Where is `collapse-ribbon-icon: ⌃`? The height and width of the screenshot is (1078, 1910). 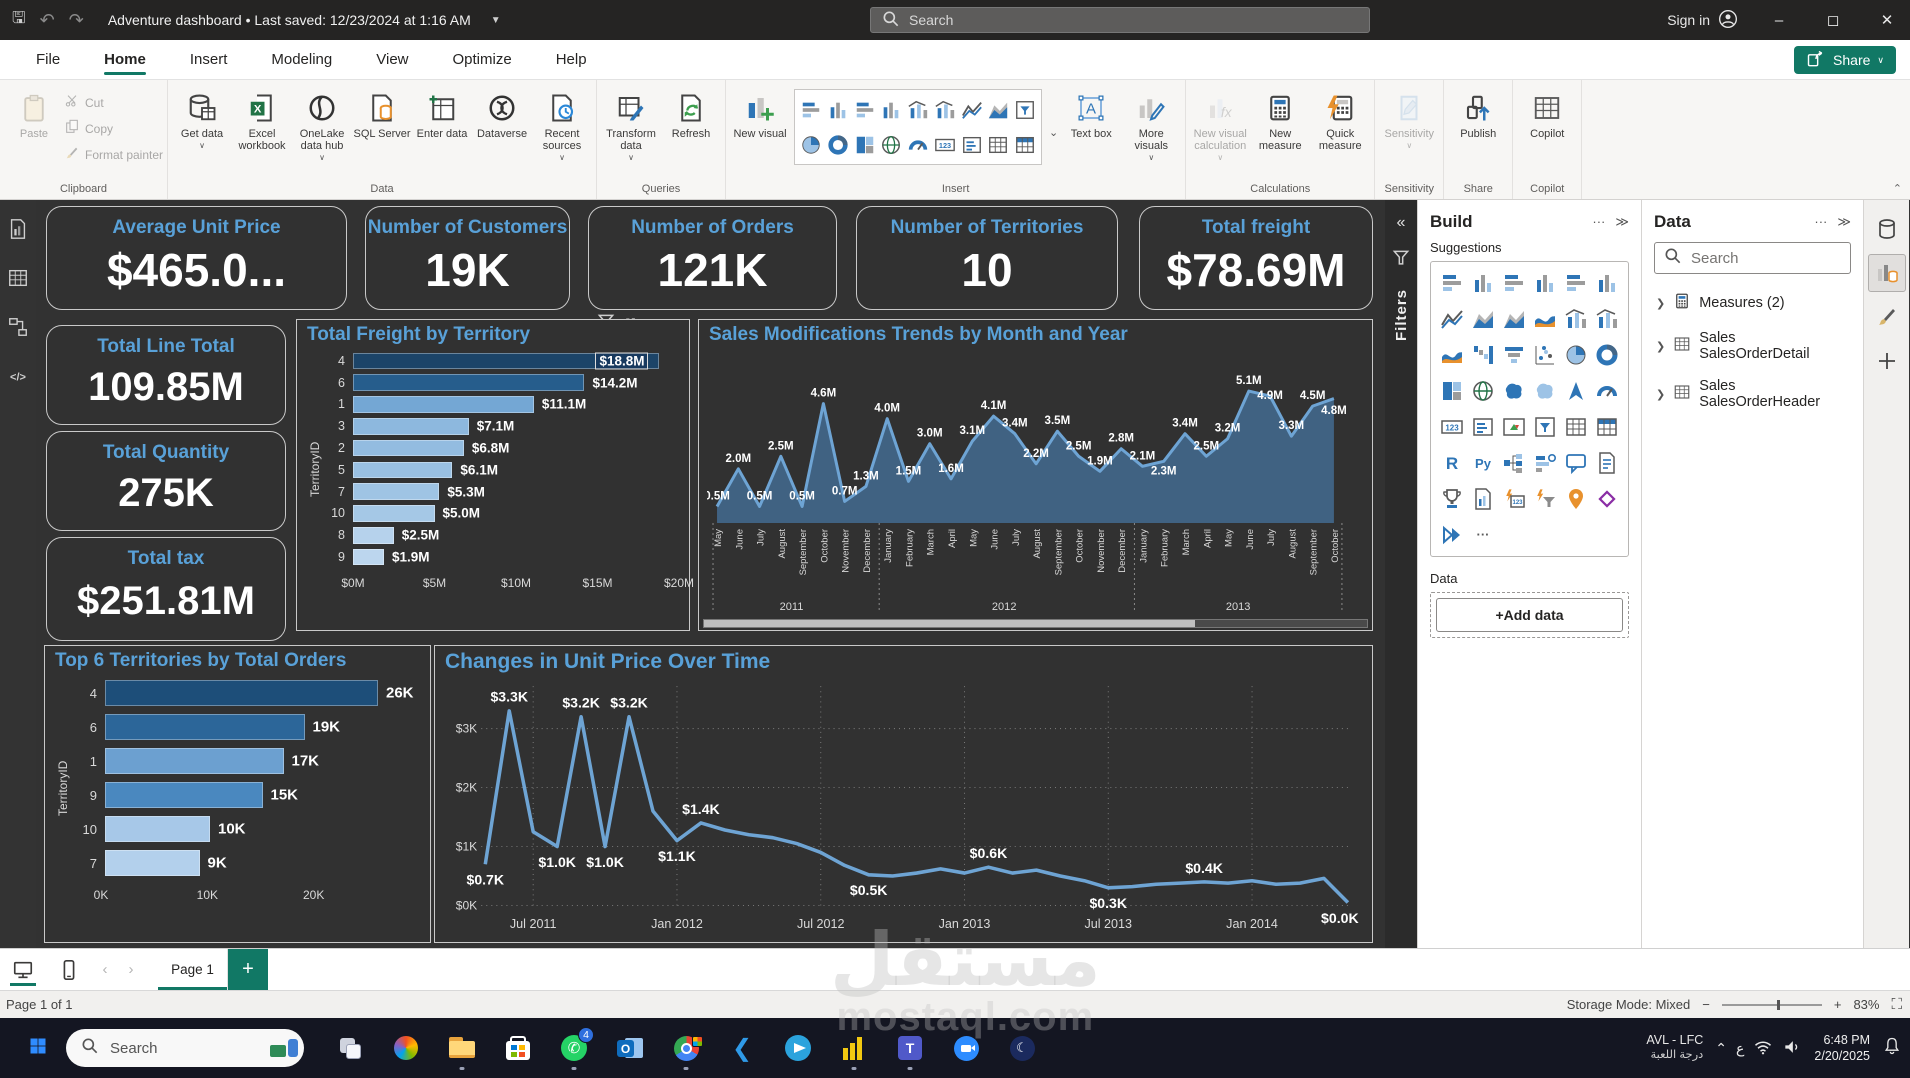 collapse-ribbon-icon: ⌃ is located at coordinates (1897, 189).